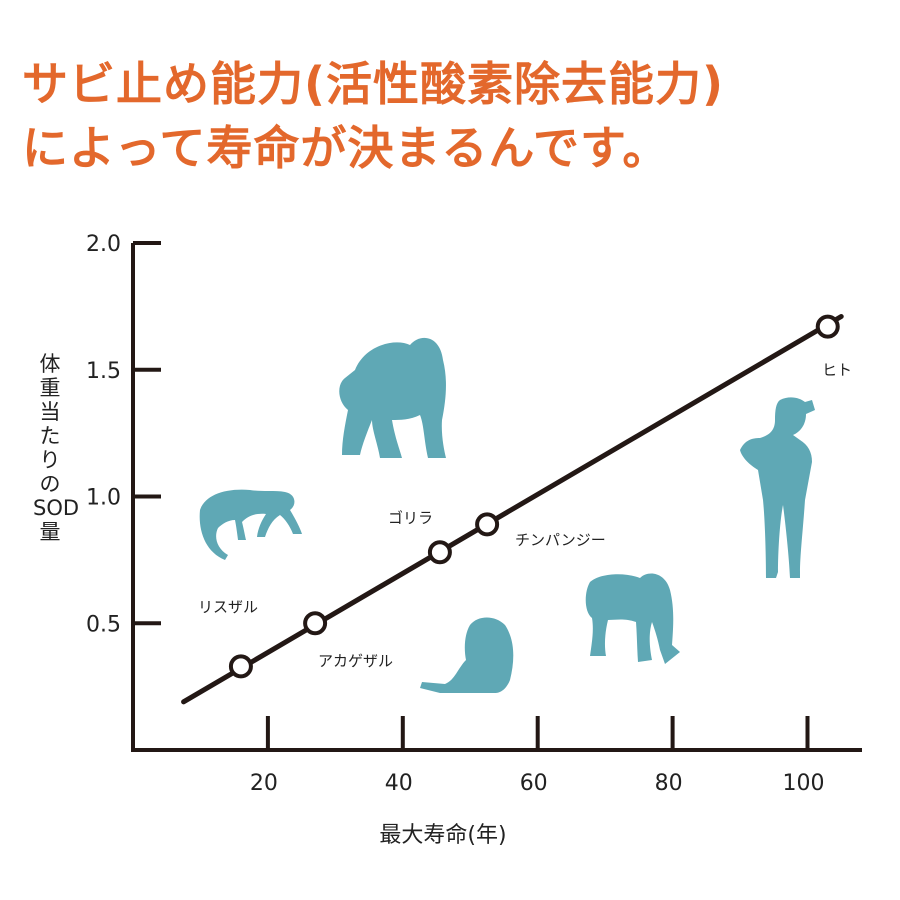 The image size is (900, 900). I want to click on gorilla-icon, so click(392, 397).